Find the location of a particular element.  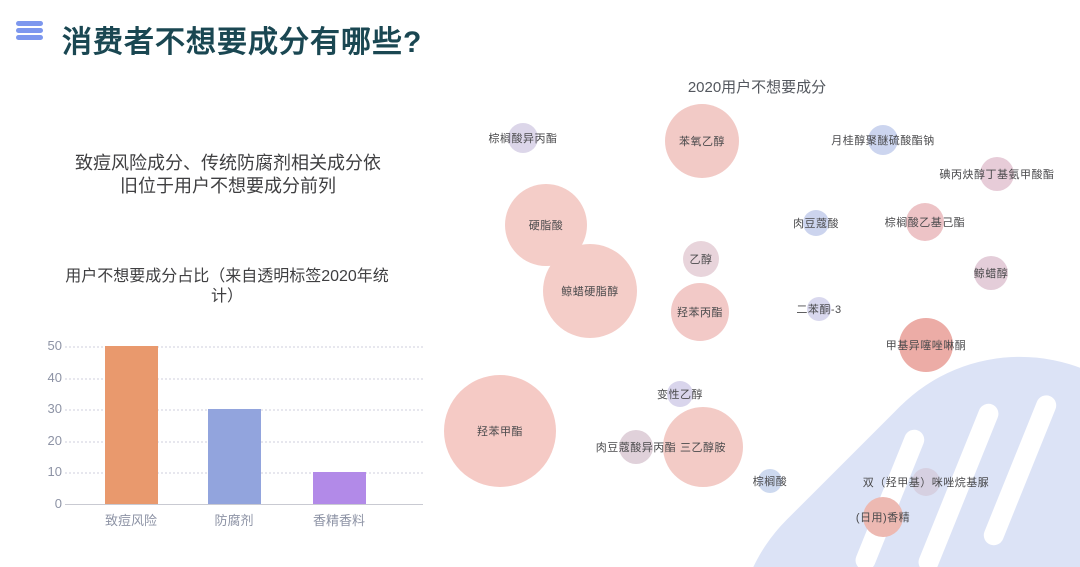

y-tick-label: 0 is located at coordinates (58, 503).